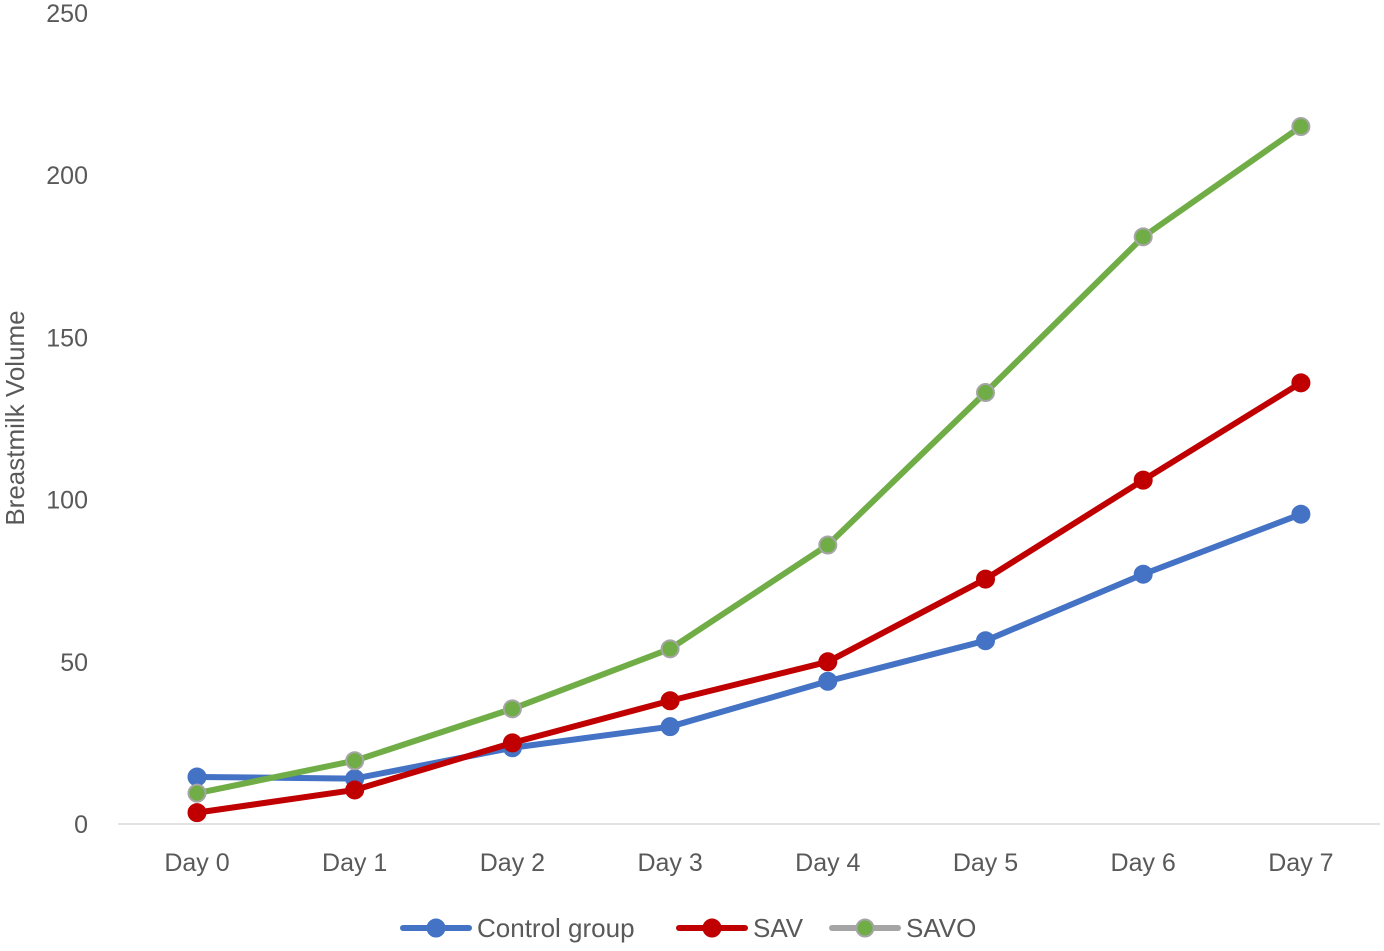  I want to click on legend-label: Control group, so click(556, 928).